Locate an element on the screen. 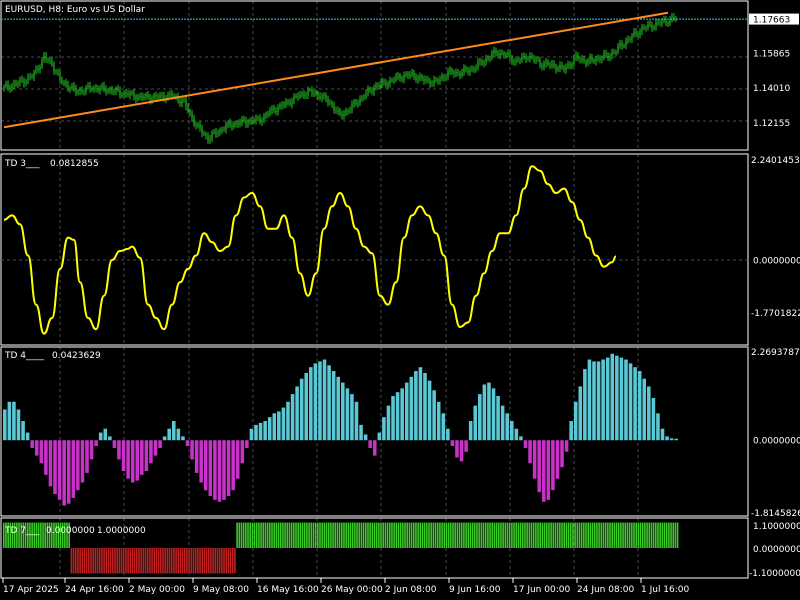  chart-title: EURUSD, H8: Euro vs US Dollar is located at coordinates (75, 10).